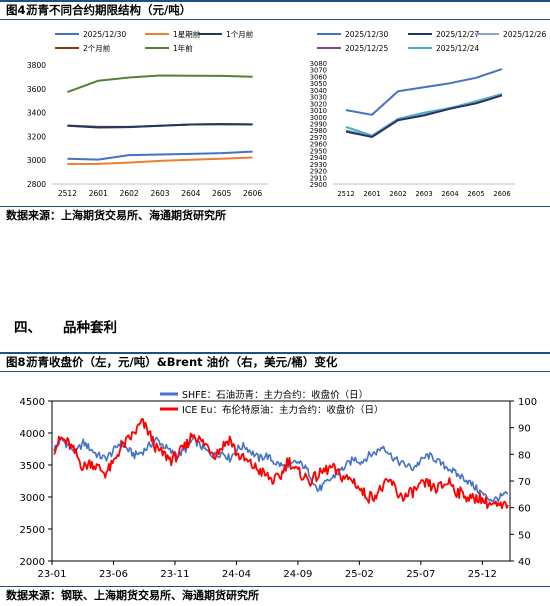  Describe the element at coordinates (282, 410) in the screenshot. I see `legend-label: ICE Eu：布伦特原油：主力合约：收盘价（日）` at that location.